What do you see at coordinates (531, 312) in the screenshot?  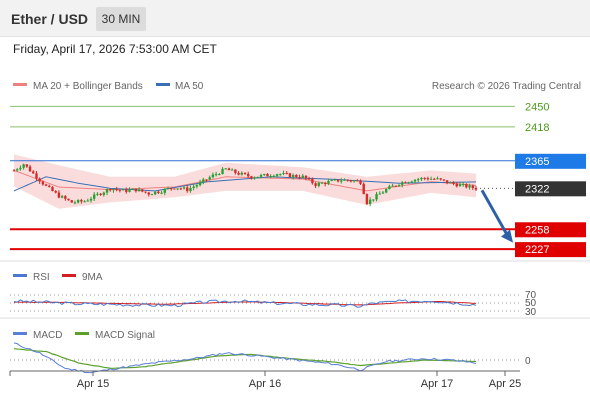 I see `rsi-level-30: 30` at bounding box center [531, 312].